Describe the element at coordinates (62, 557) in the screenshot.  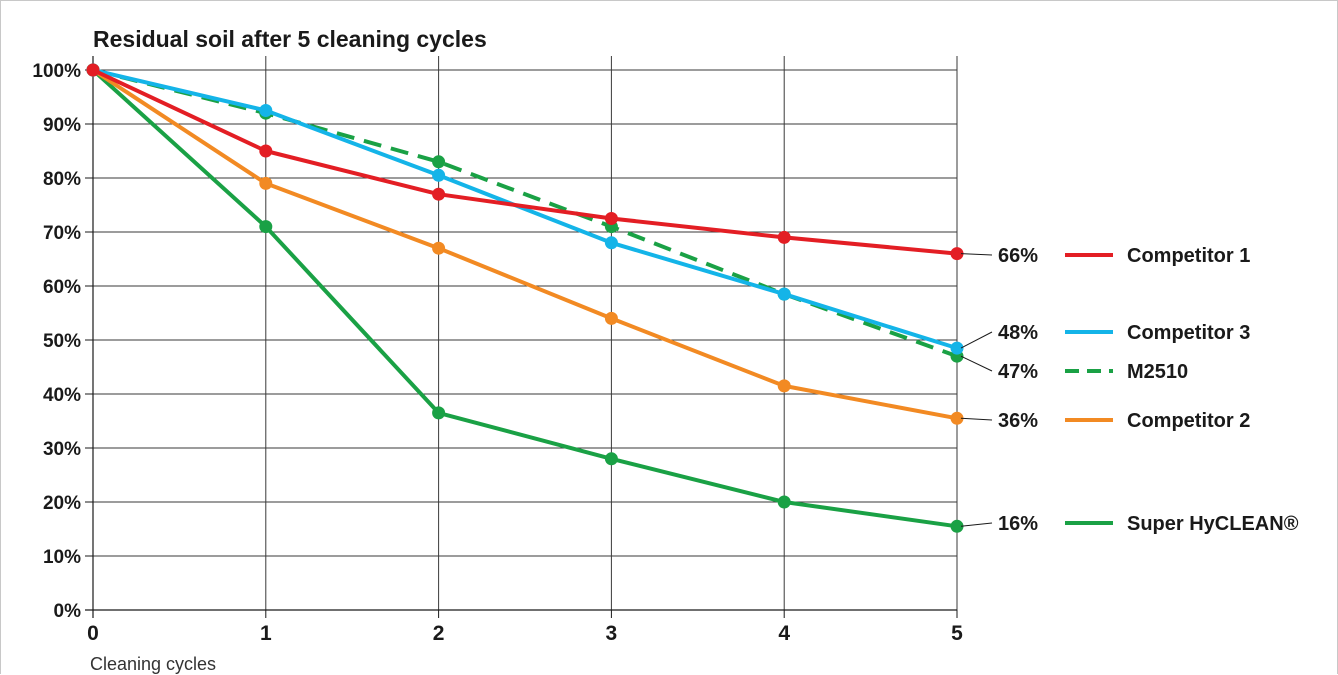
I see `y-tick-label: 10%` at that location.